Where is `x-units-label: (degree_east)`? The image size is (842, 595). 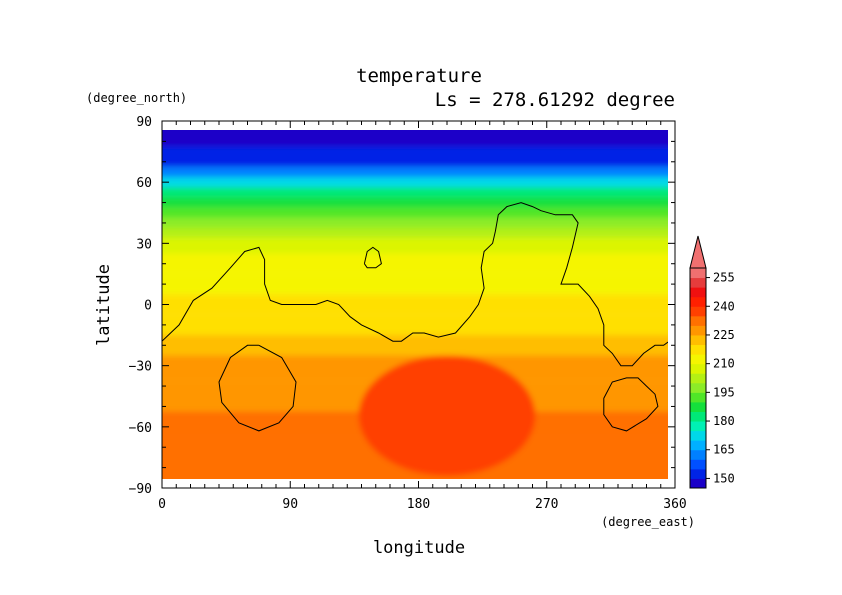 x-units-label: (degree_east) is located at coordinates (648, 522).